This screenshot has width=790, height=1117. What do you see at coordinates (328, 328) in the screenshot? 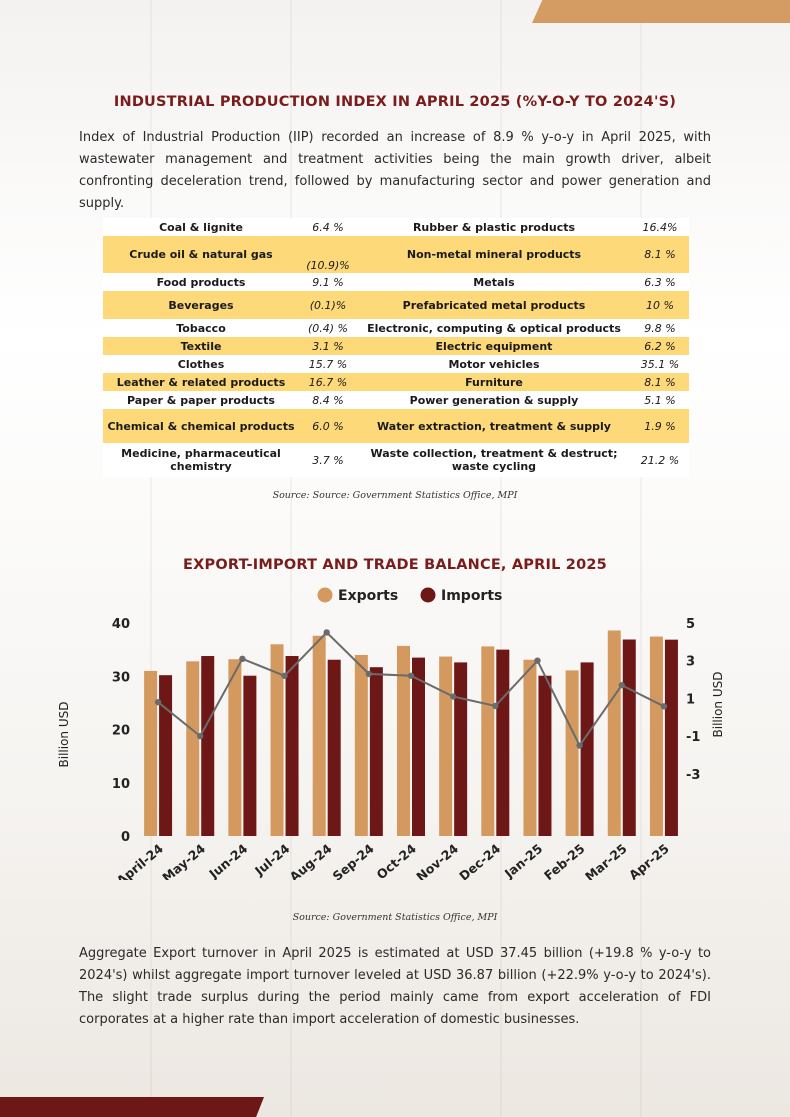
I see `iip-sector-value: (0.4) %` at bounding box center [328, 328].